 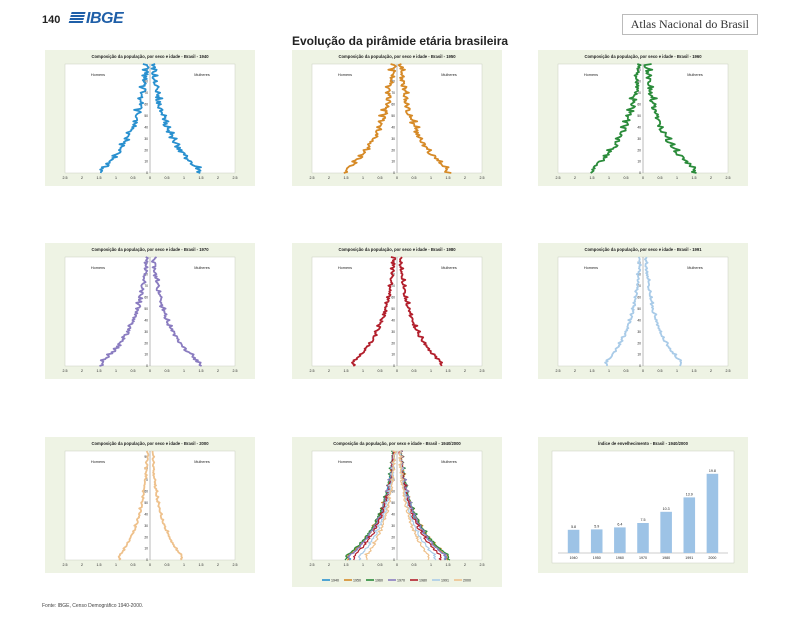 I want to click on legend-label-1980: 1980, so click(x=423, y=580).